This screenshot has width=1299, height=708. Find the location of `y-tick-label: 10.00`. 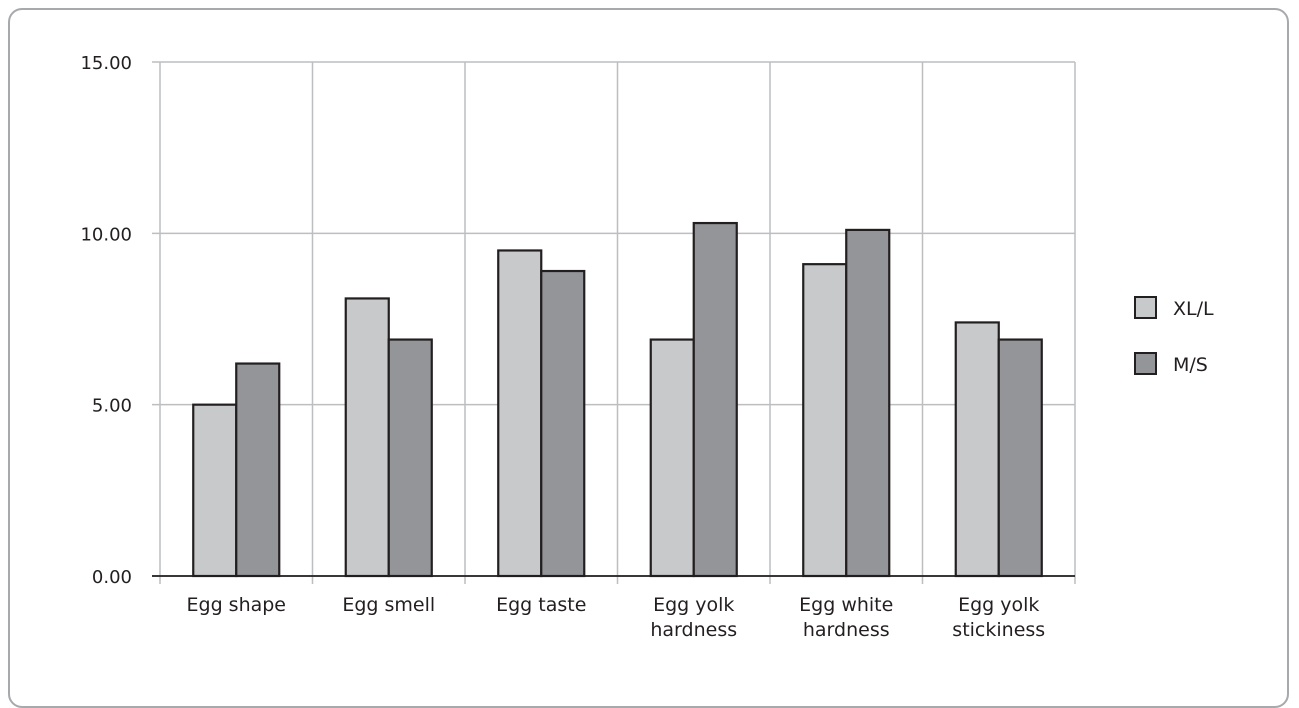

y-tick-label: 10.00 is located at coordinates (106, 234).